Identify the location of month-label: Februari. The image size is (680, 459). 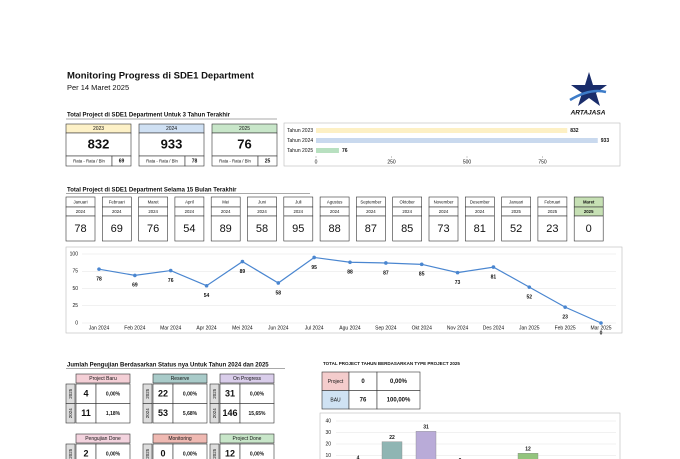
(117, 201).